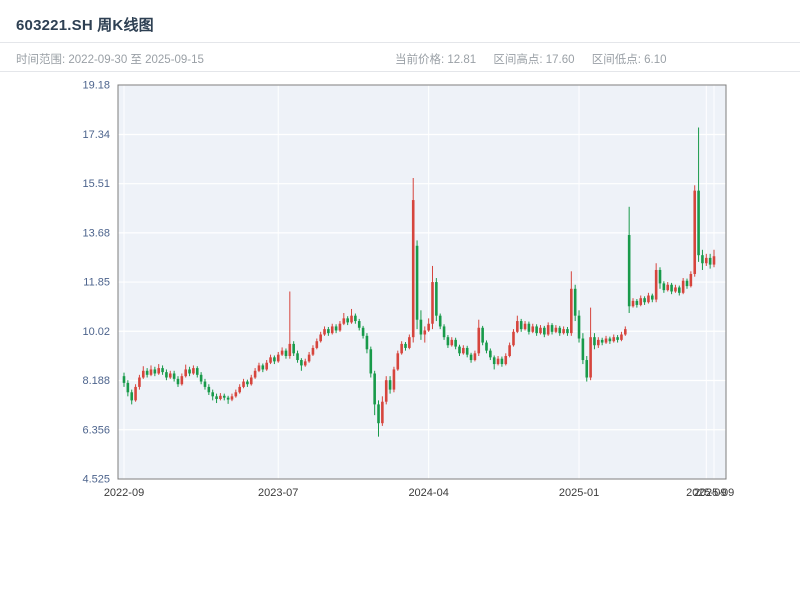  Describe the element at coordinates (96, 381) in the screenshot. I see `y-tick-label: 8.188` at that location.